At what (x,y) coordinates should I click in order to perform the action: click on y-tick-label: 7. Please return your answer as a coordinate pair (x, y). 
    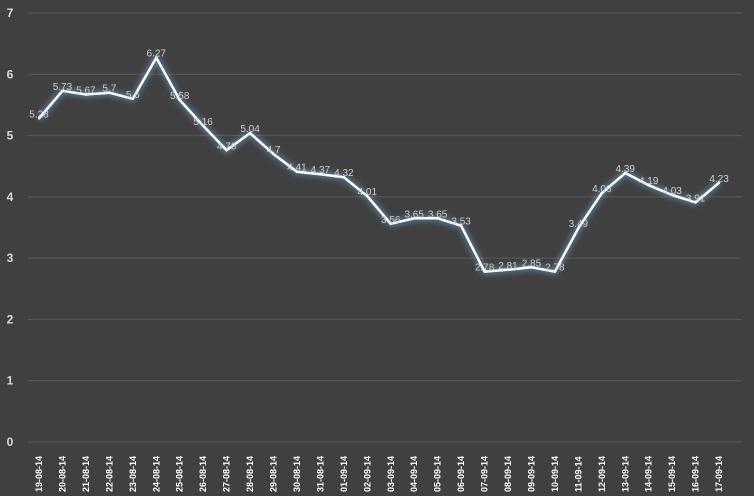
    Looking at the image, I should click on (10, 13).